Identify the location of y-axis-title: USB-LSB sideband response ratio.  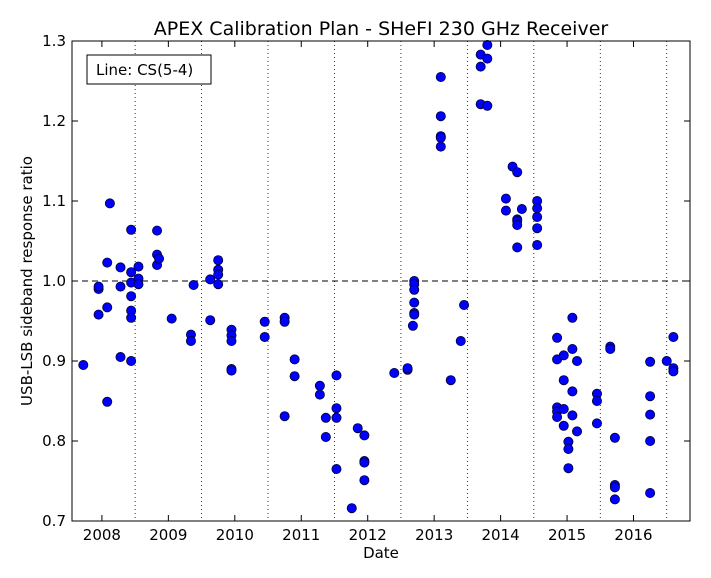
(27, 281).